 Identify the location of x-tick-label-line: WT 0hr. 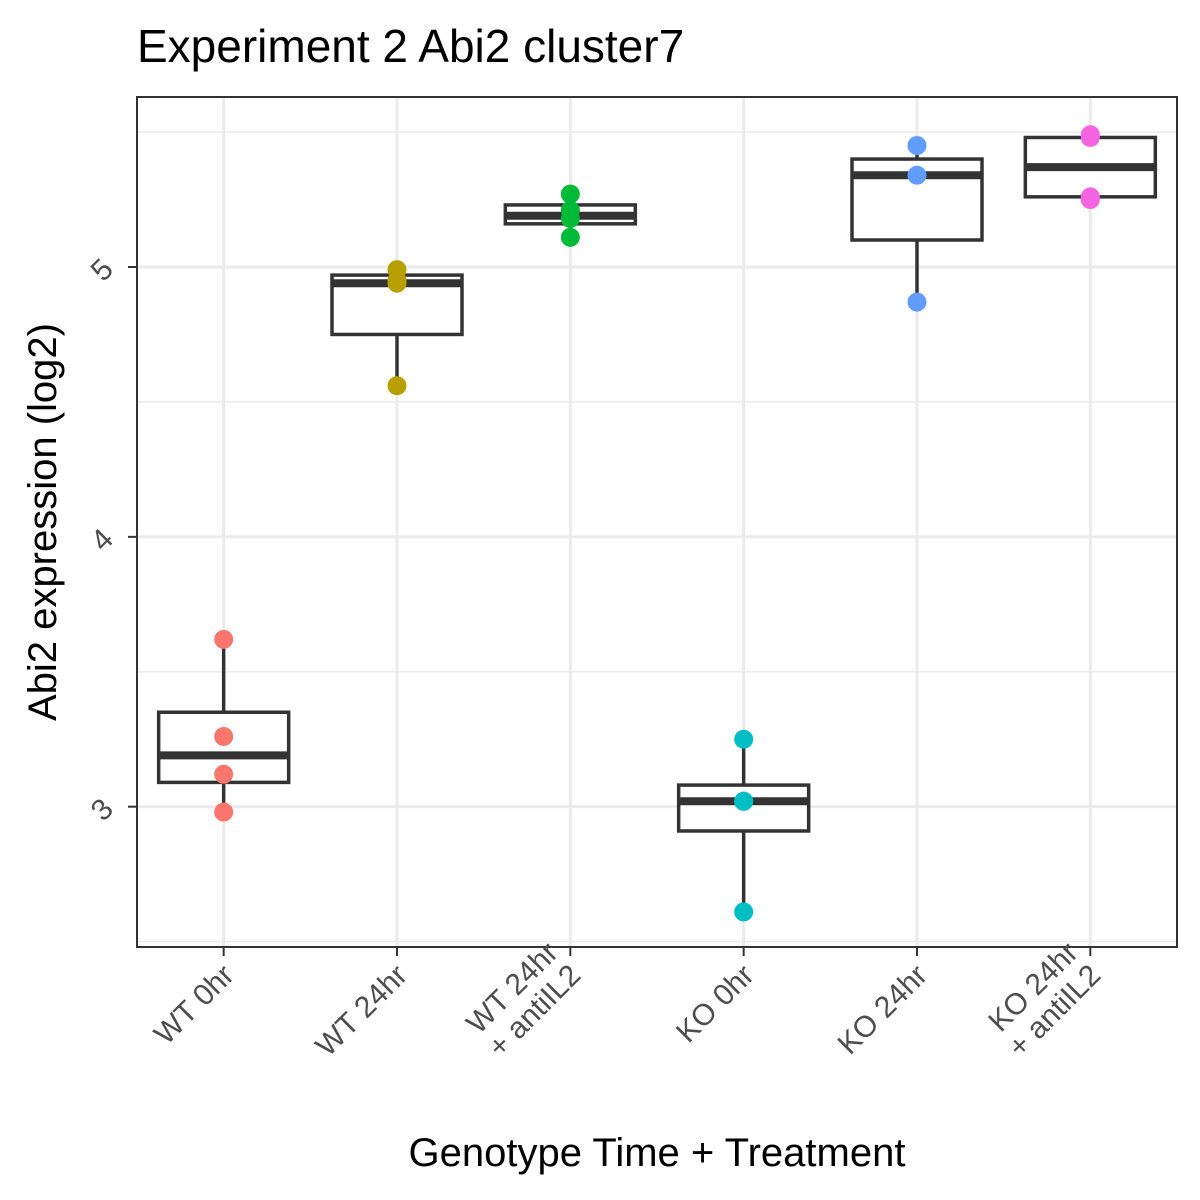
(194, 1005).